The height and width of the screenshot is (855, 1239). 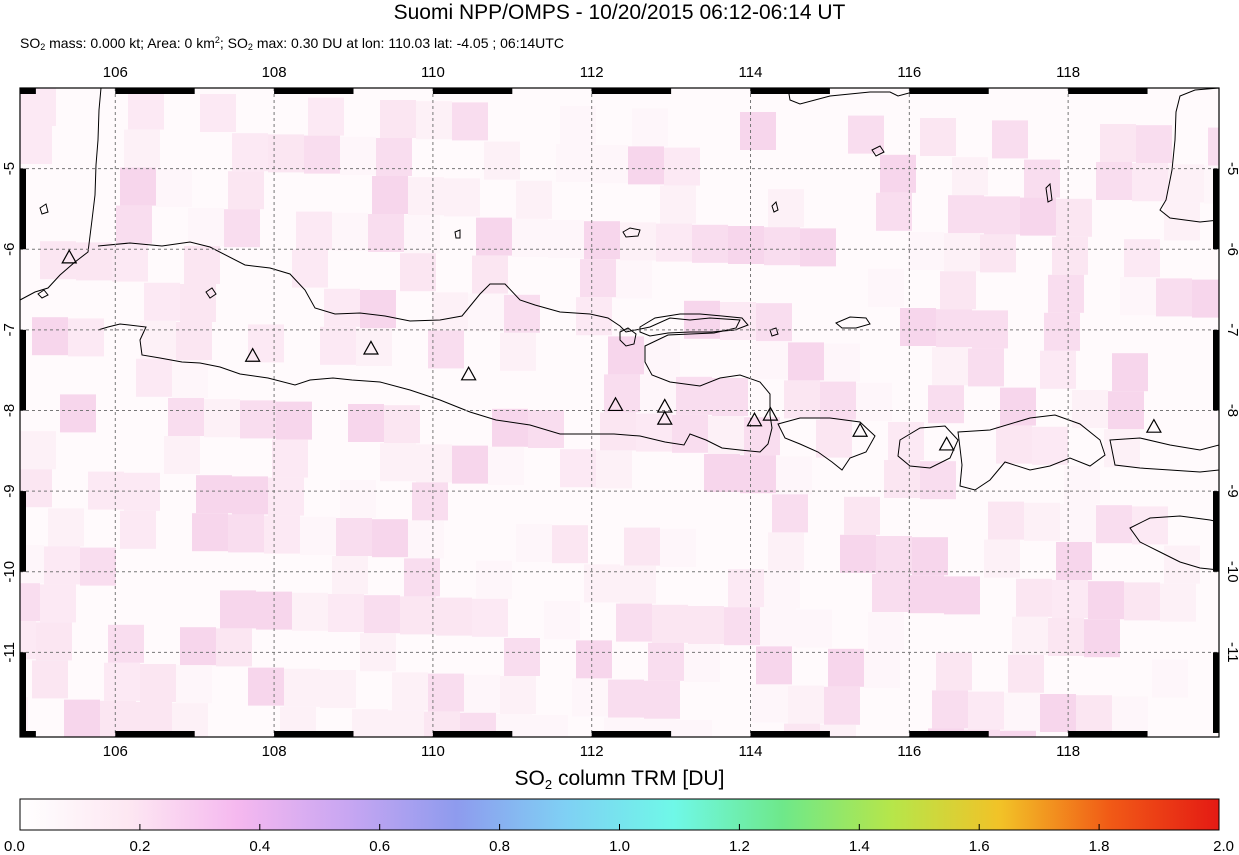 I want to click on coastline-lombok, so click(x=928, y=447).